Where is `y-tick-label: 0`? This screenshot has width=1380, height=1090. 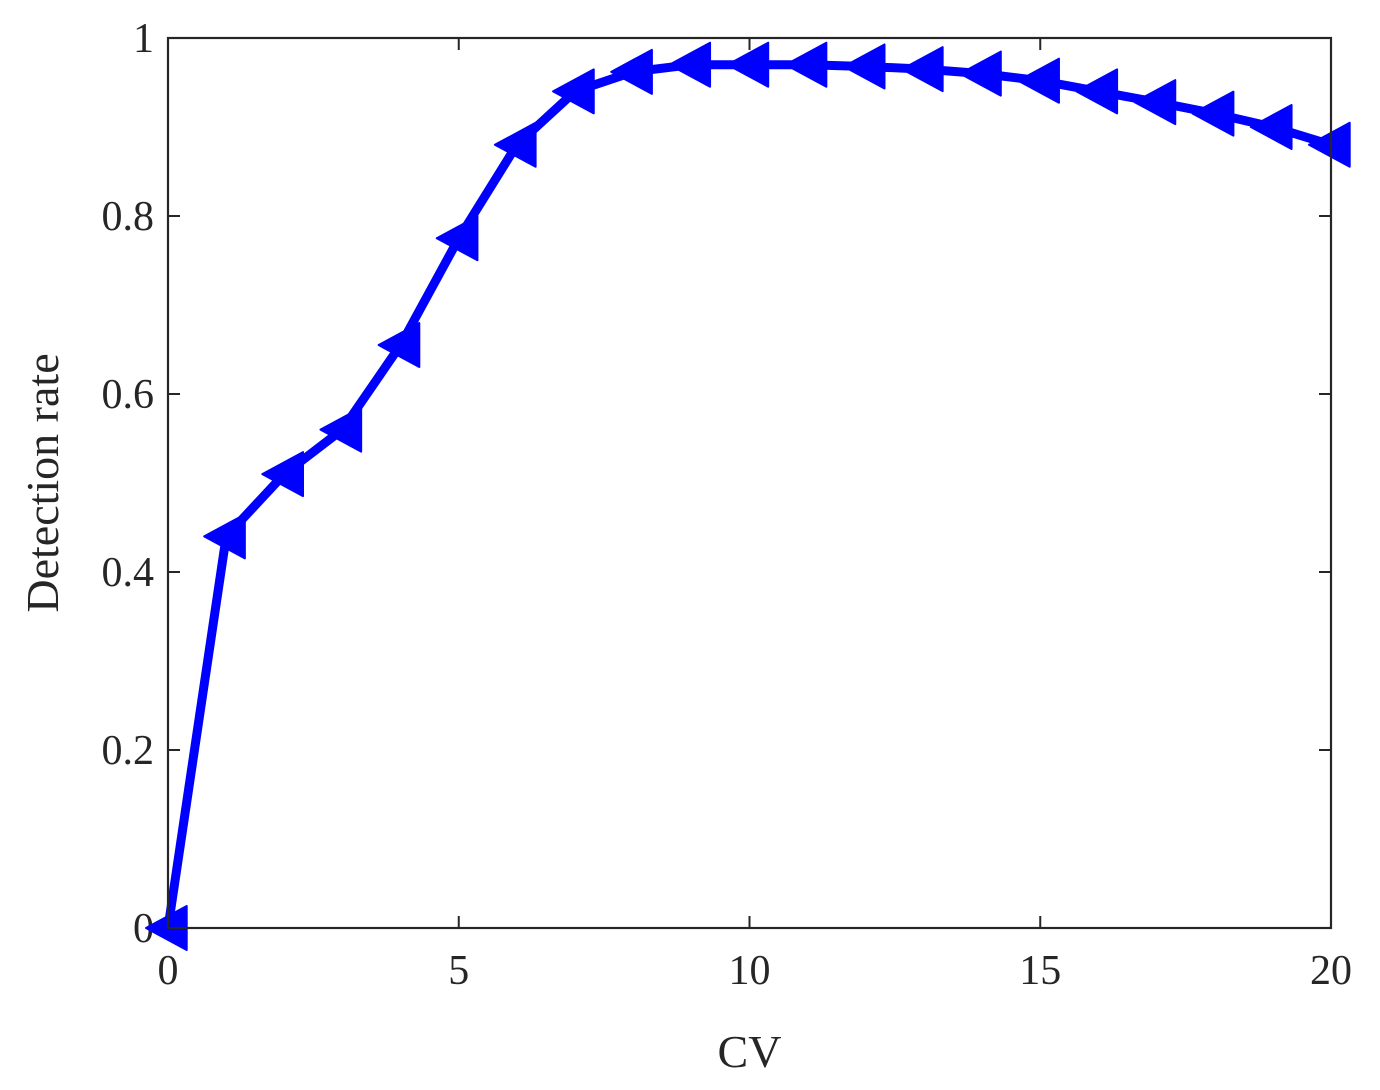
y-tick-label: 0 is located at coordinates (143, 929).